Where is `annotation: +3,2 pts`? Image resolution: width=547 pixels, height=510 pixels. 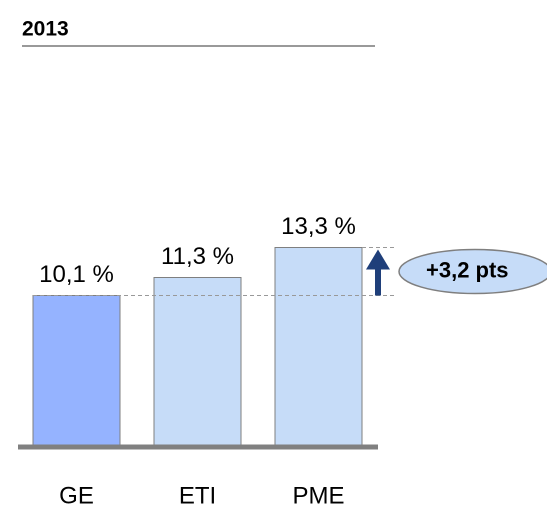 annotation: +3,2 pts is located at coordinates (467, 269).